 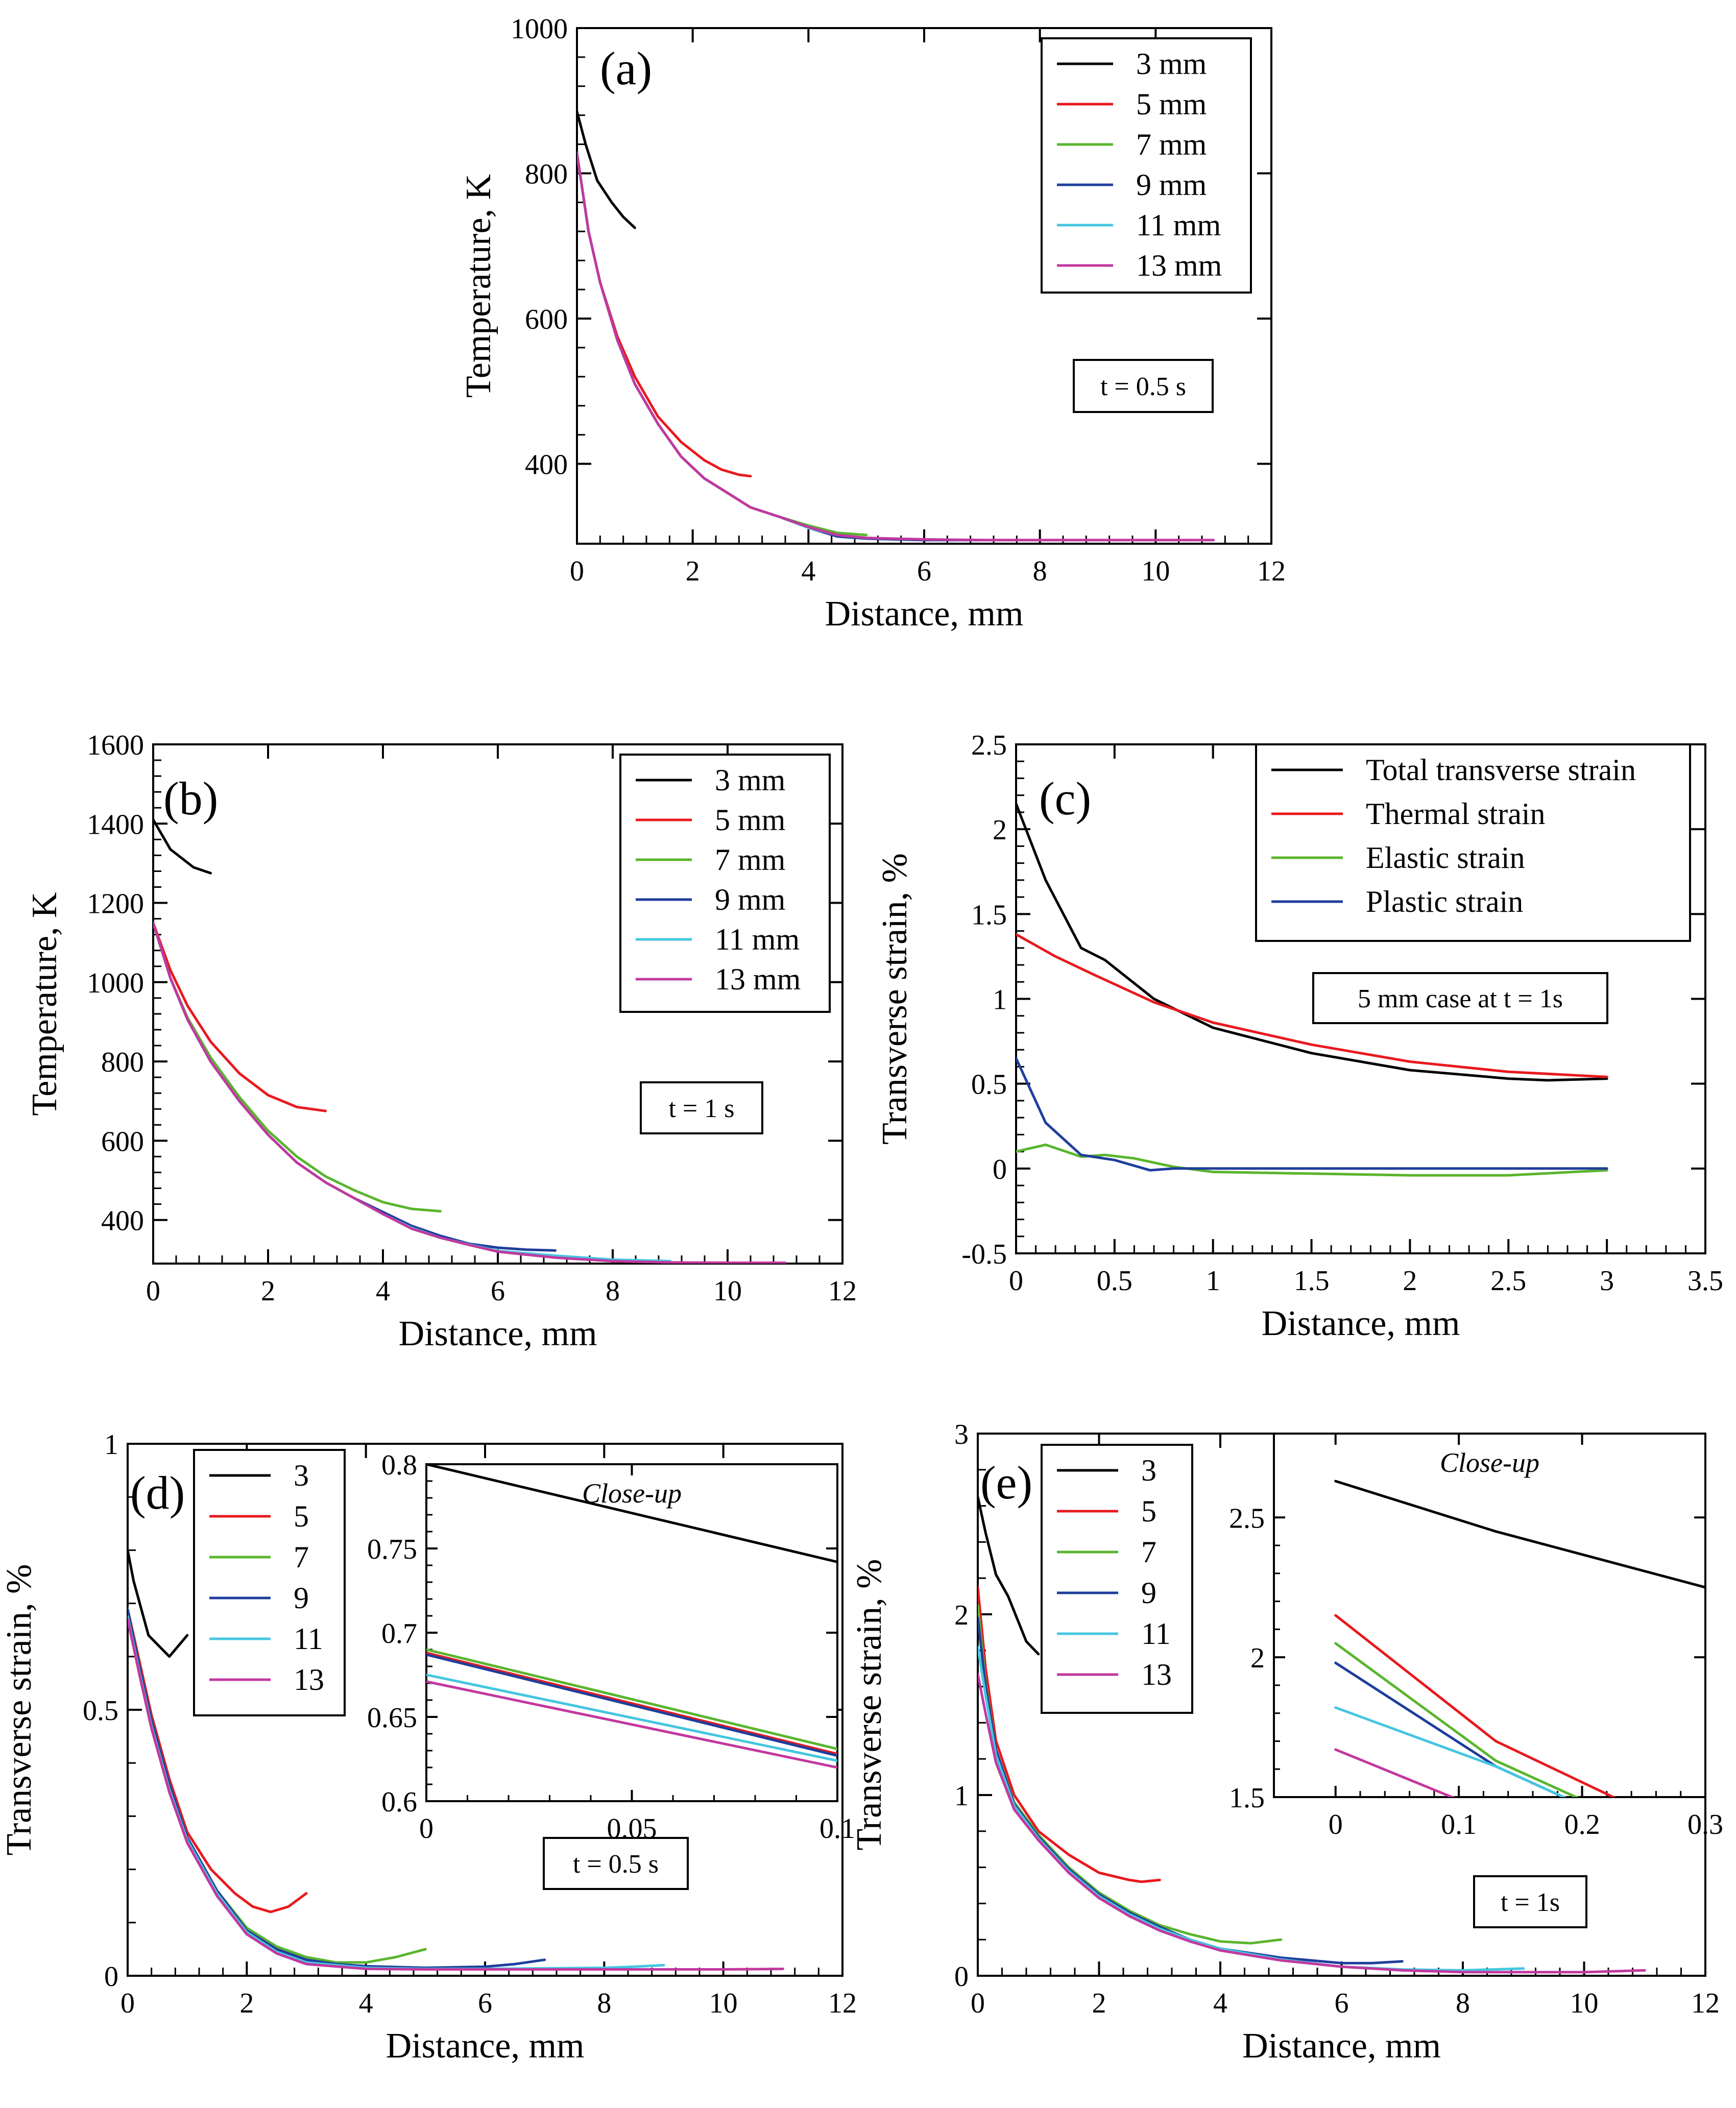 I want to click on legend-box, so click(x=1117, y=1579).